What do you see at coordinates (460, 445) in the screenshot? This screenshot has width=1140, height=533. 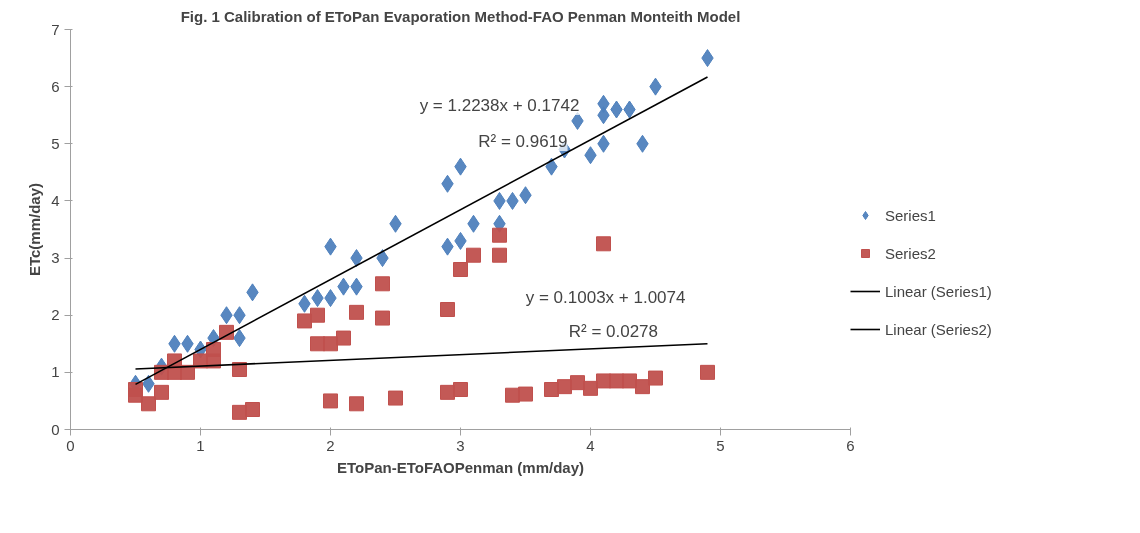 I see `x-tick-label: 3` at bounding box center [460, 445].